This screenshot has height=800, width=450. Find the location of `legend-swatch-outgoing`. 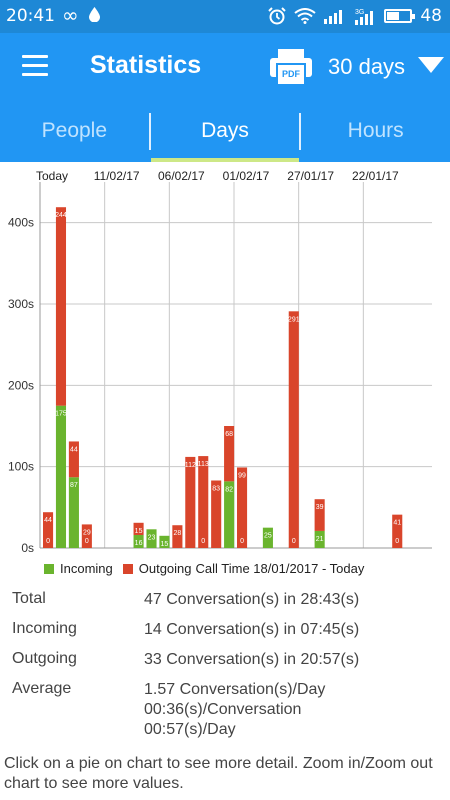

legend-swatch-outgoing is located at coordinates (127, 568).